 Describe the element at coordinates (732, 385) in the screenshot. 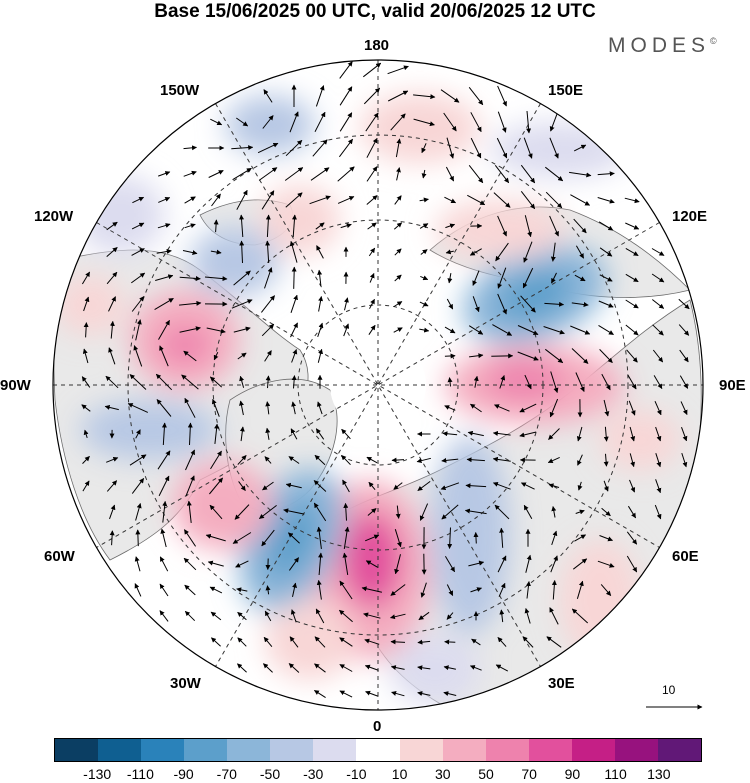

I see `lon-label-90e: 90E` at that location.